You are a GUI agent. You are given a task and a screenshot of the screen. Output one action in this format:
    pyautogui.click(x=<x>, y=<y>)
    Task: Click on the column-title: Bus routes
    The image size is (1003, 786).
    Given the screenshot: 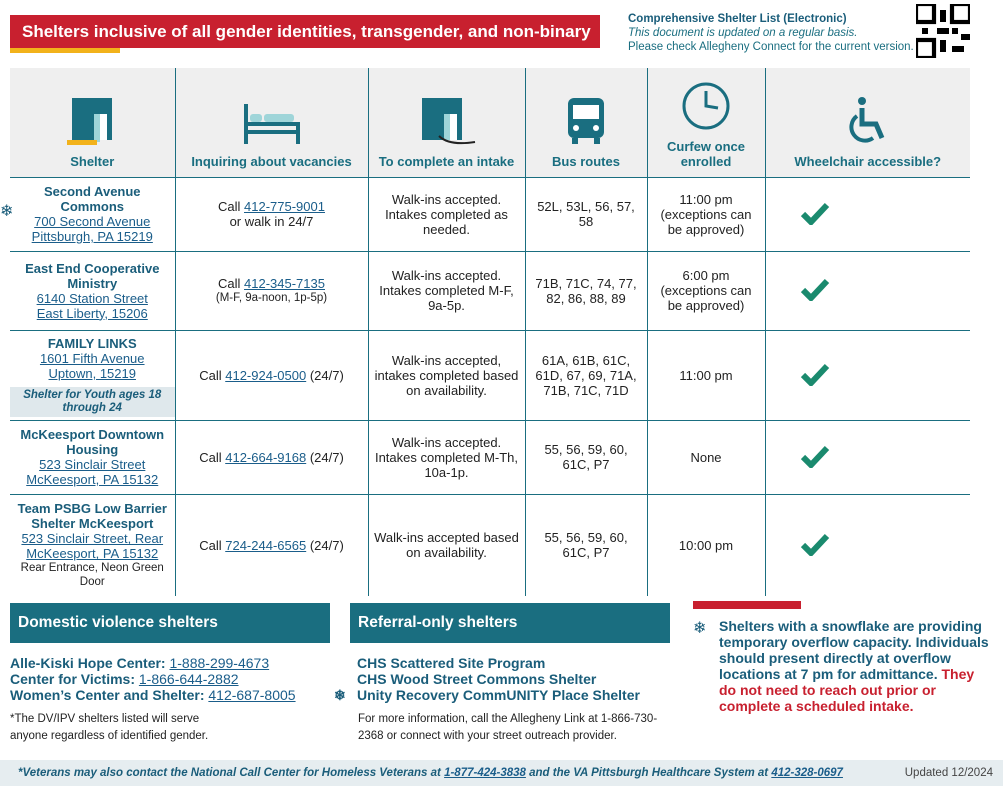 What is the action you would take?
    pyautogui.click(x=586, y=161)
    